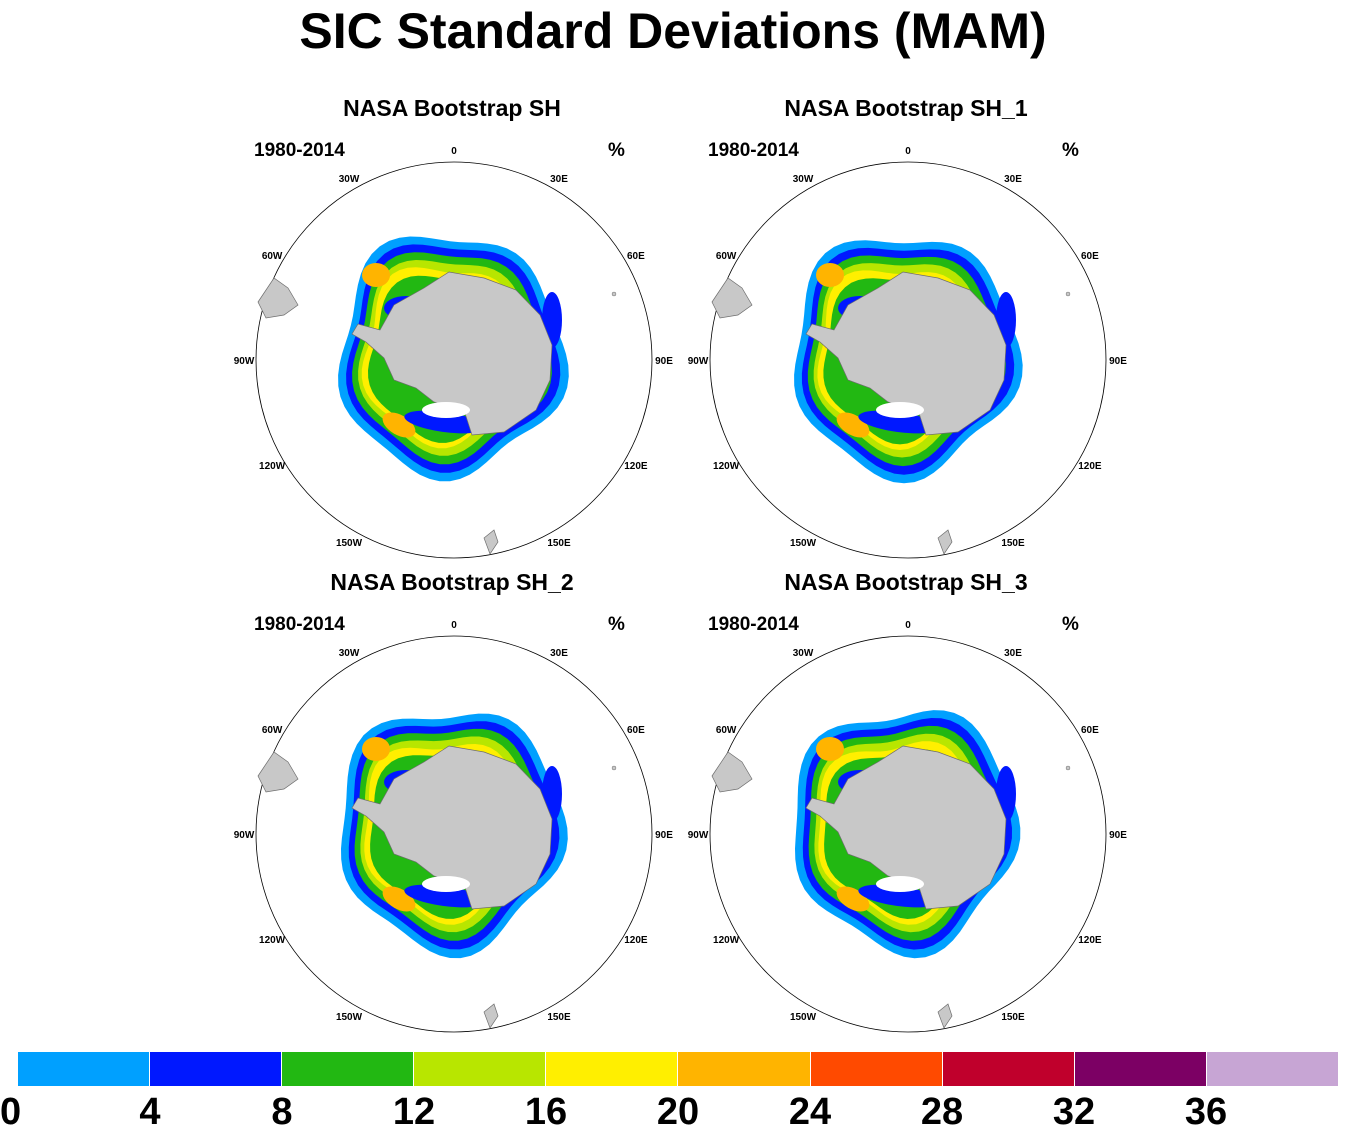 The height and width of the screenshot is (1135, 1346). What do you see at coordinates (282, 1112) in the screenshot?
I see `colorbar-label: 8` at bounding box center [282, 1112].